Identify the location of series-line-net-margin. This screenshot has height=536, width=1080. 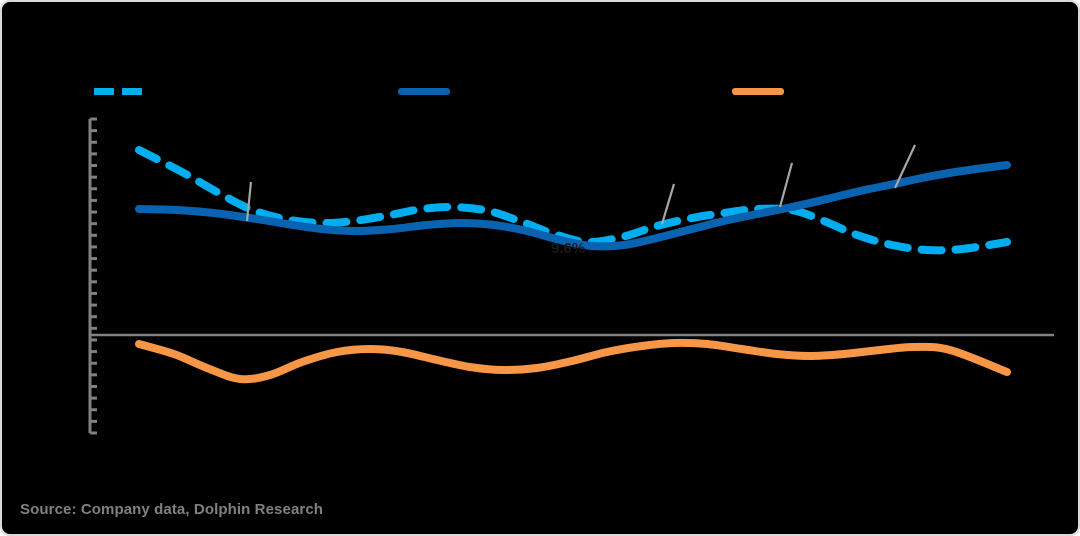
(573, 361).